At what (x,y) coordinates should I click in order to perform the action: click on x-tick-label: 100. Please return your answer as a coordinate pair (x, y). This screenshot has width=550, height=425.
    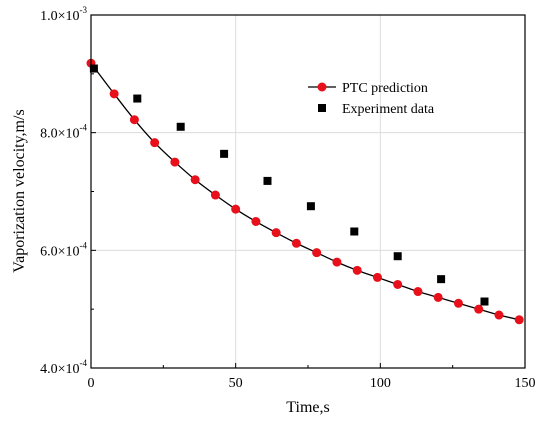
    Looking at the image, I should click on (380, 383).